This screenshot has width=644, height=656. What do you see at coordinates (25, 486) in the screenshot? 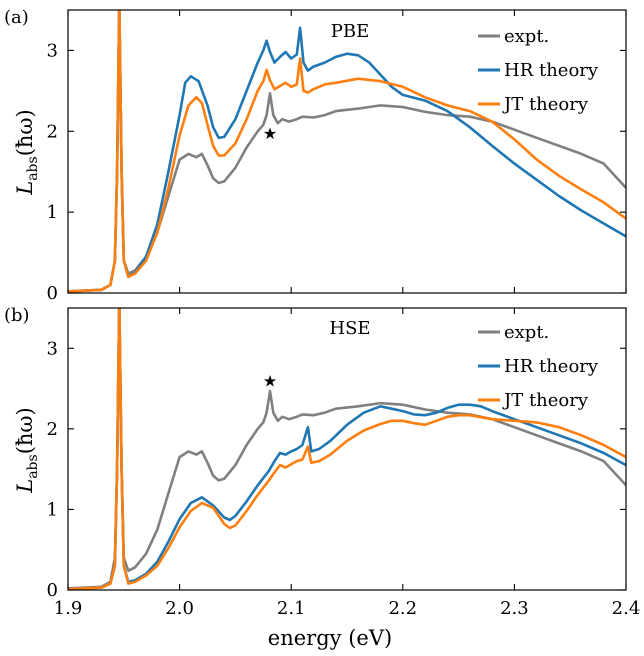
I see `ylabel-b-main: L` at bounding box center [25, 486].